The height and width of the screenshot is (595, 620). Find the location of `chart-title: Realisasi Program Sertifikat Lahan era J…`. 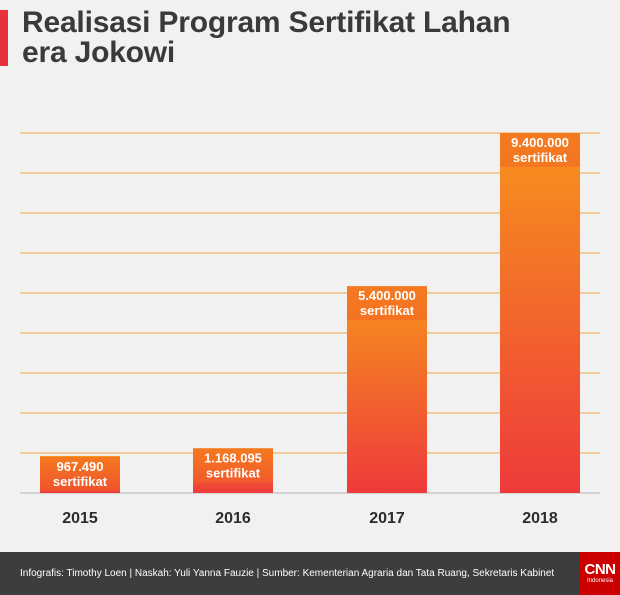

chart-title: Realisasi Program Sertifikat Lahan era J… is located at coordinates (312, 38).